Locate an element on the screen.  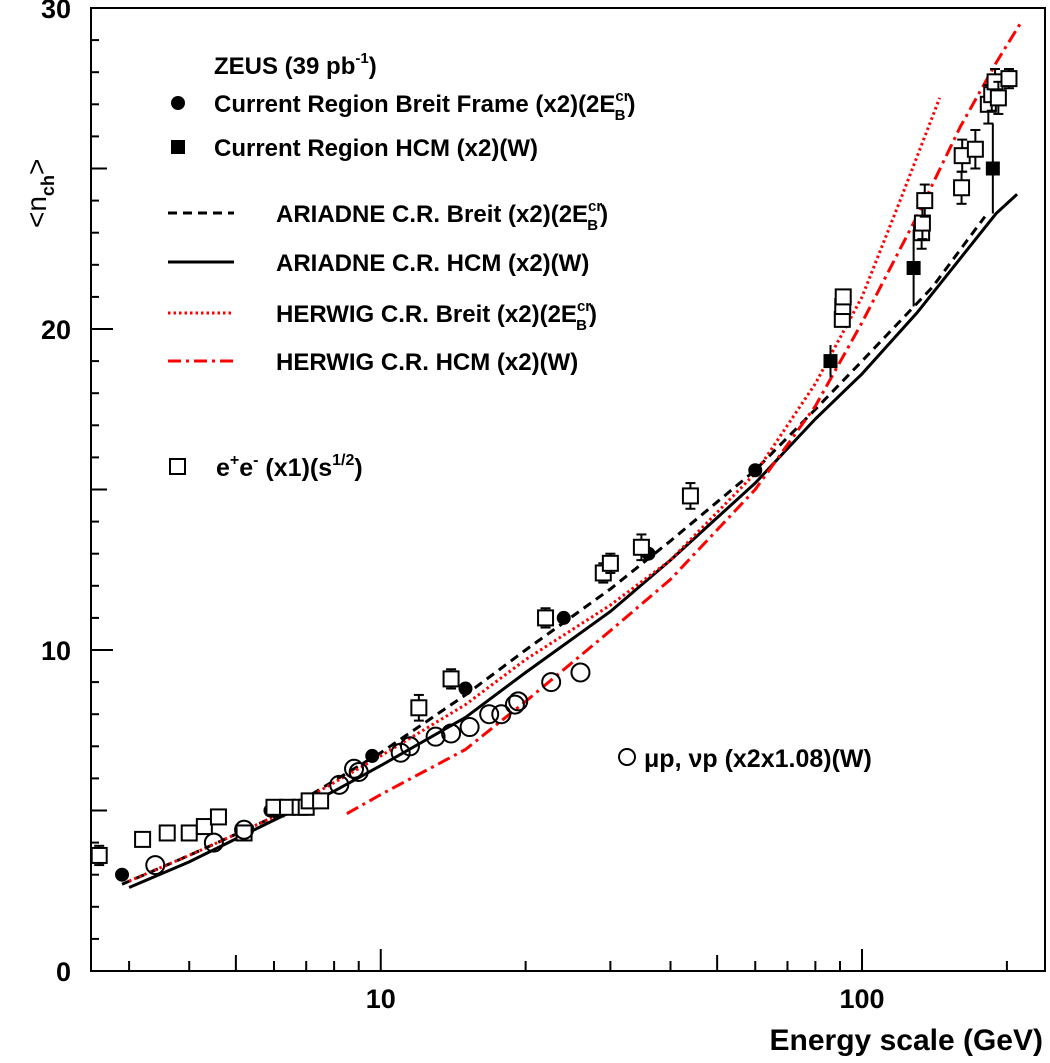
legend-marker-open-square is located at coordinates (177, 466).